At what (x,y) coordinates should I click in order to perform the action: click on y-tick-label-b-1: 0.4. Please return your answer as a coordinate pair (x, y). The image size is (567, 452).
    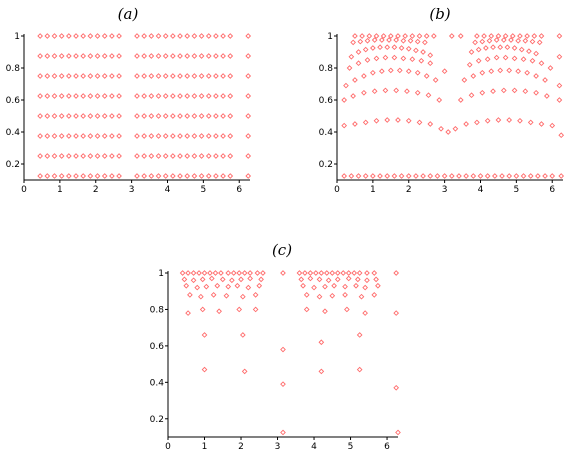
    Looking at the image, I should click on (326, 133).